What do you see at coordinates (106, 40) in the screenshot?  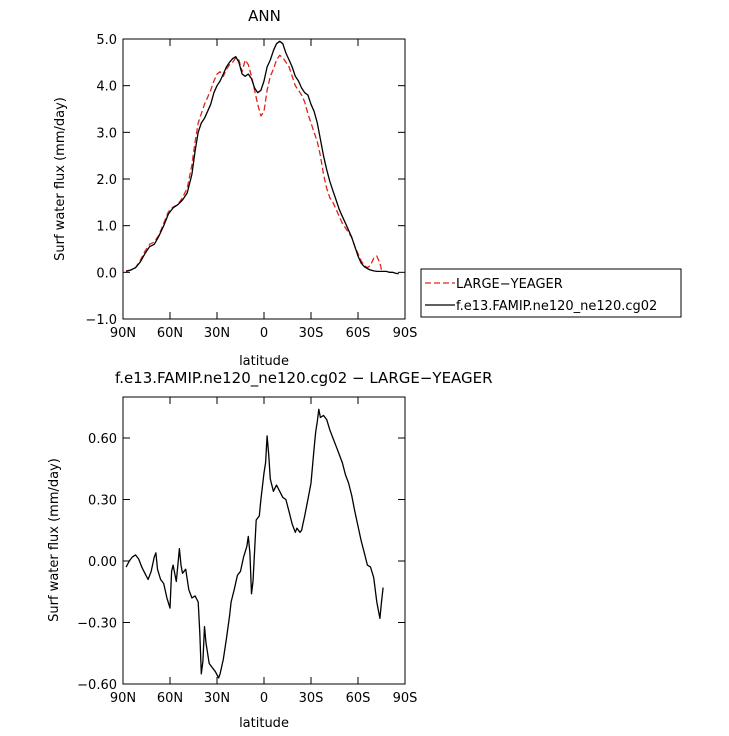 I see `y-tick-label: 5.0` at bounding box center [106, 40].